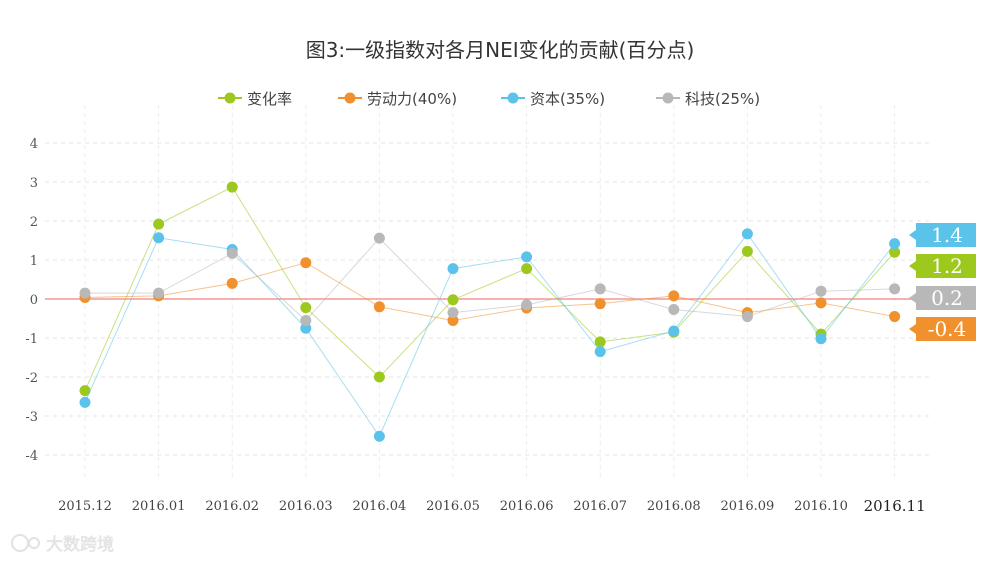 The width and height of the screenshot is (1000, 563). I want to click on y-tick-label: 0, so click(34, 300).